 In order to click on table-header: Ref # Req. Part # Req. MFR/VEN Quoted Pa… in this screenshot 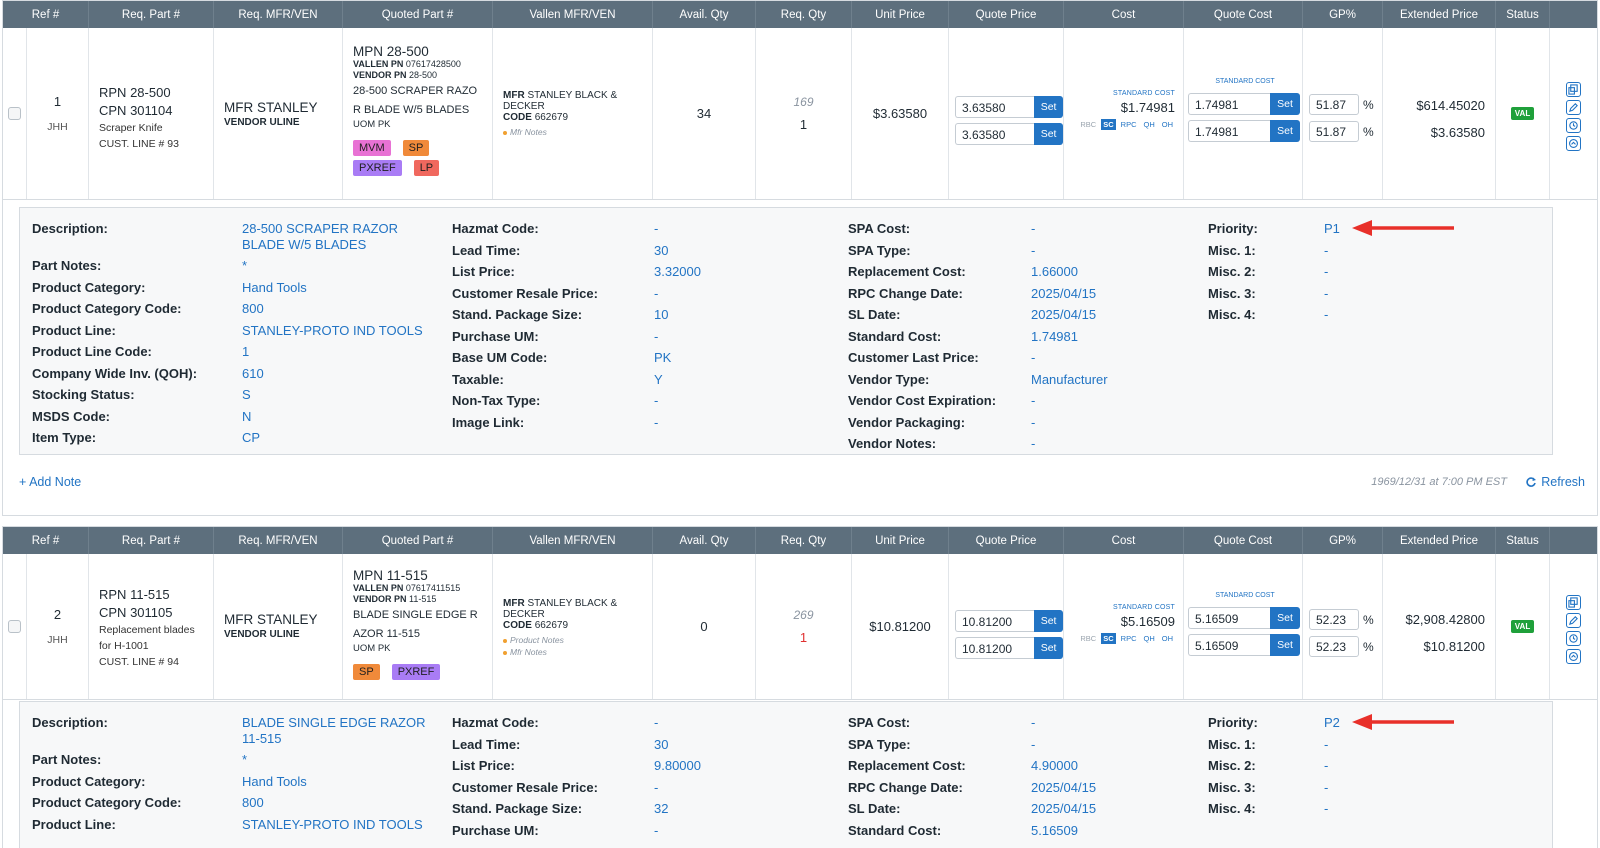, I will do `click(800, 540)`.